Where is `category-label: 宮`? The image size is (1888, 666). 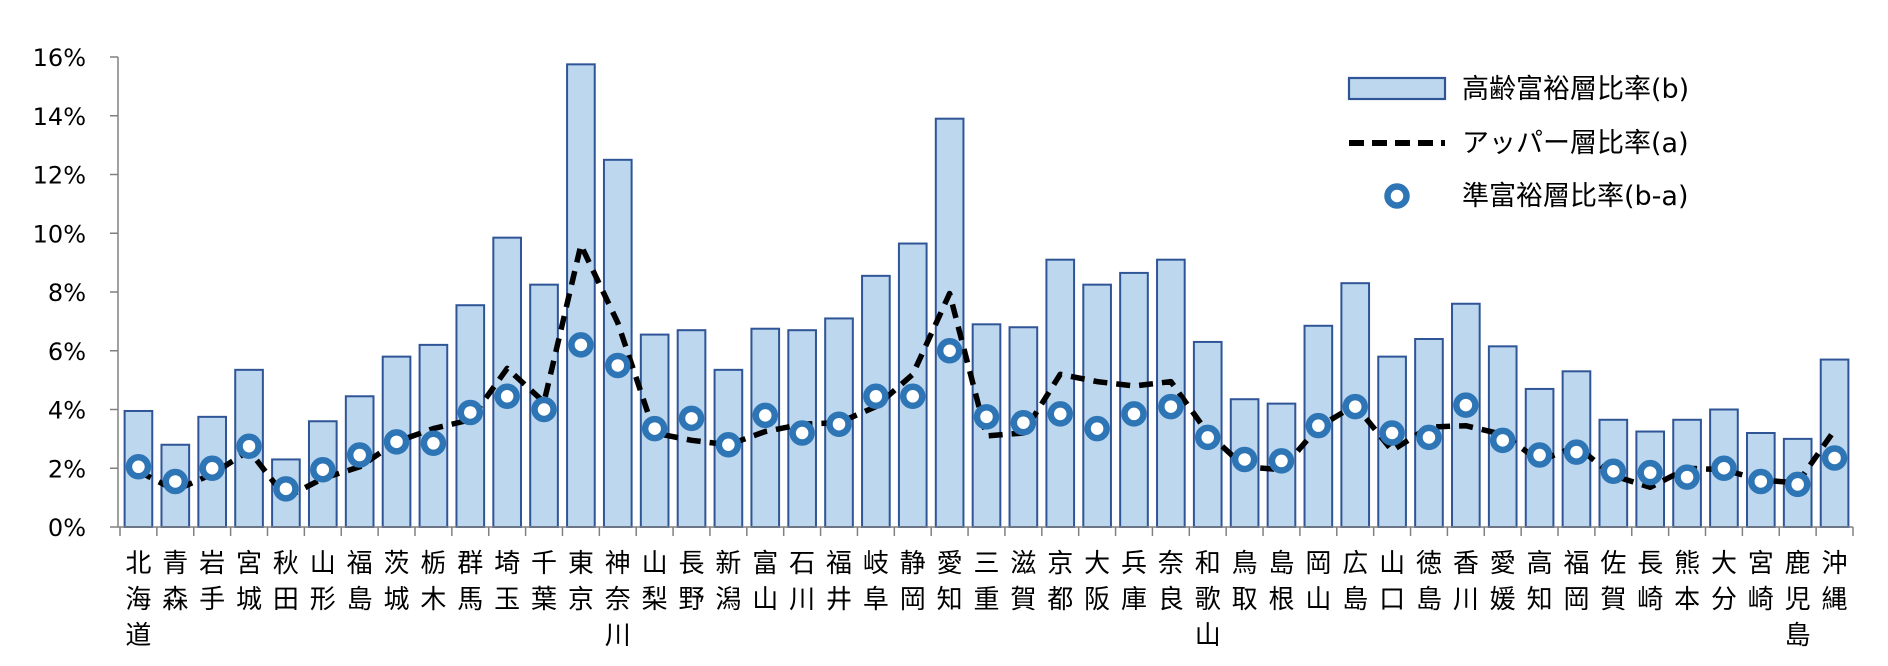
category-label: 宮 is located at coordinates (249, 564).